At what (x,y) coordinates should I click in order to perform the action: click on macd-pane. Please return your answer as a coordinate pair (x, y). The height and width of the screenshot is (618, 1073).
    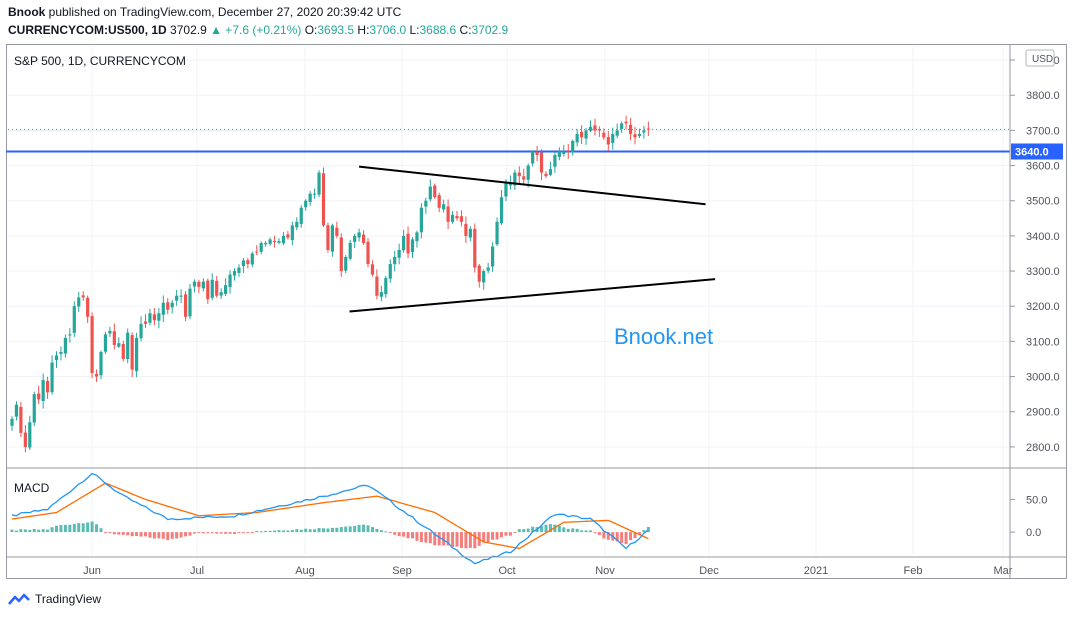
    Looking at the image, I should click on (330, 518).